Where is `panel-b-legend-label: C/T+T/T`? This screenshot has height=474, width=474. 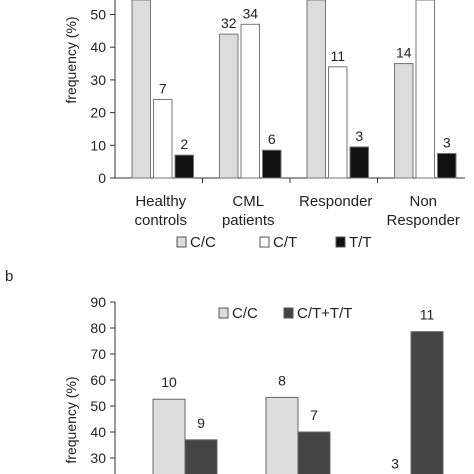 panel-b-legend-label: C/T+T/T is located at coordinates (324, 313).